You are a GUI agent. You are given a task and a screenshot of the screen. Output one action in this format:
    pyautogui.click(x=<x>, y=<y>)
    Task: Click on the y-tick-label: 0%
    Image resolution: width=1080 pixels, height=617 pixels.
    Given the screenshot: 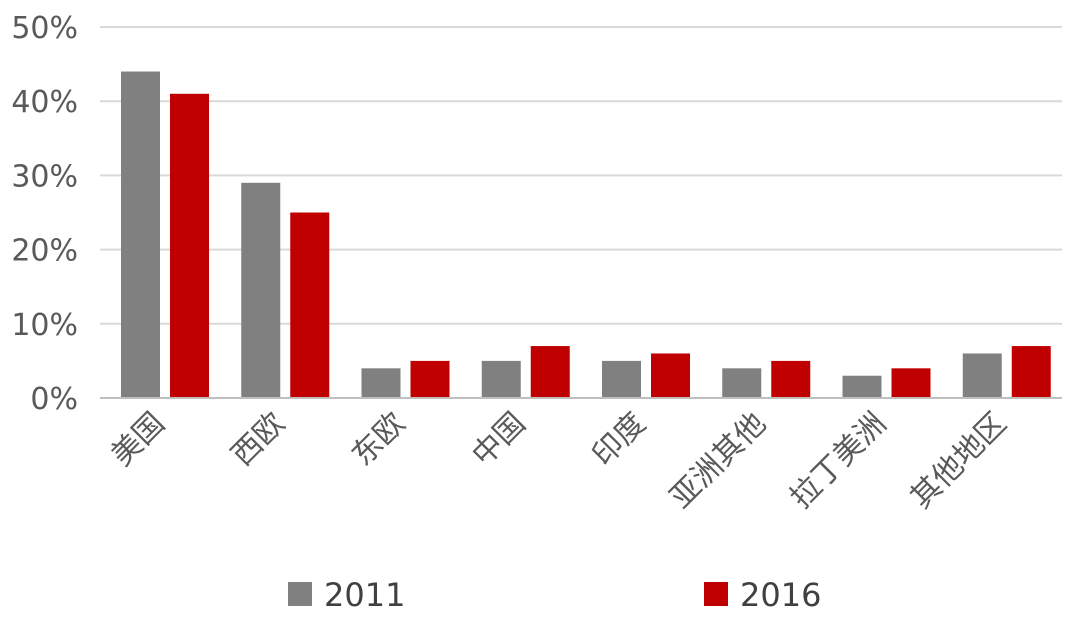 What is the action you would take?
    pyautogui.click(x=54, y=399)
    